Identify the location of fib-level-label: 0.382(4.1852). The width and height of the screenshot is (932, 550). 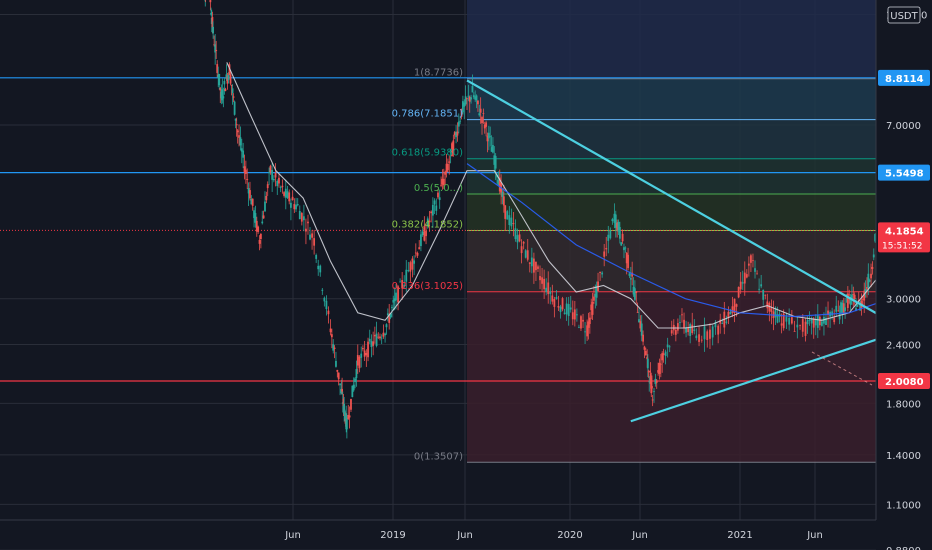
(428, 224).